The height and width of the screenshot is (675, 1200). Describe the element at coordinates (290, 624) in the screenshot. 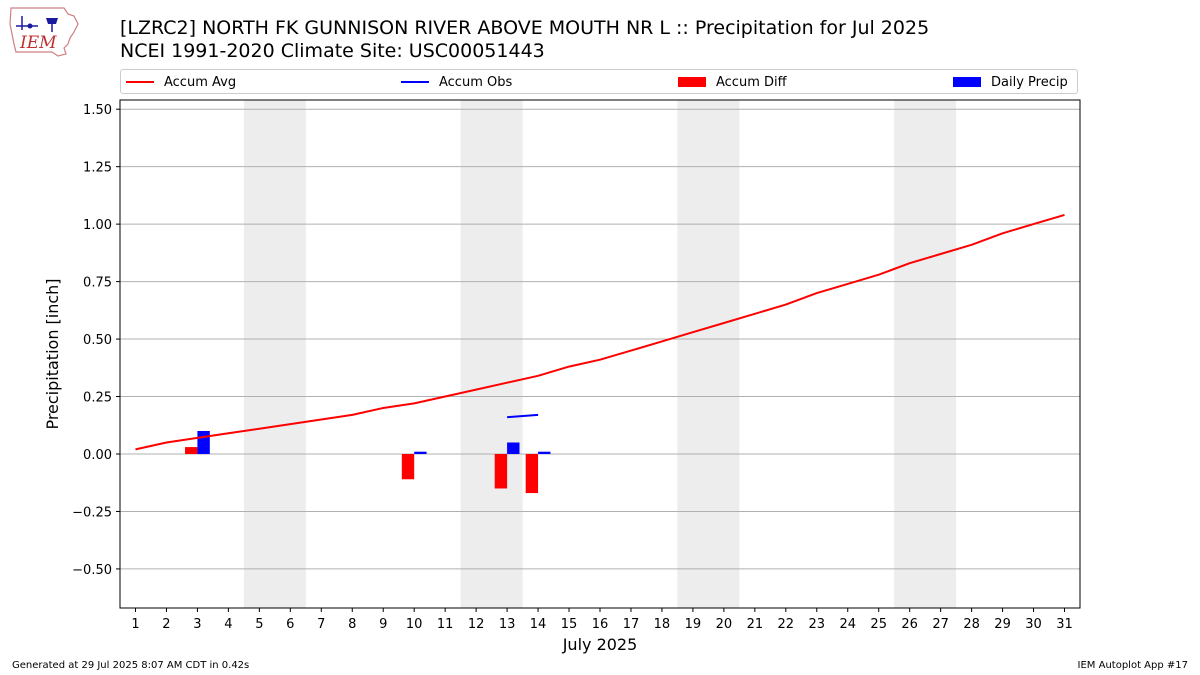

I see `x-tick-label-6: 6` at that location.